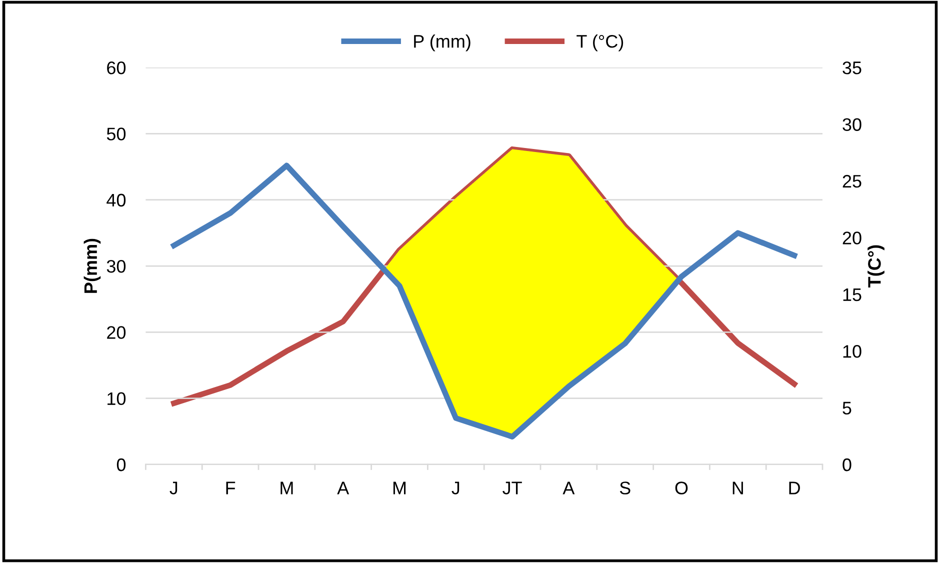 Image resolution: width=940 pixels, height=563 pixels. I want to click on y2-tick-label: 0, so click(847, 465).